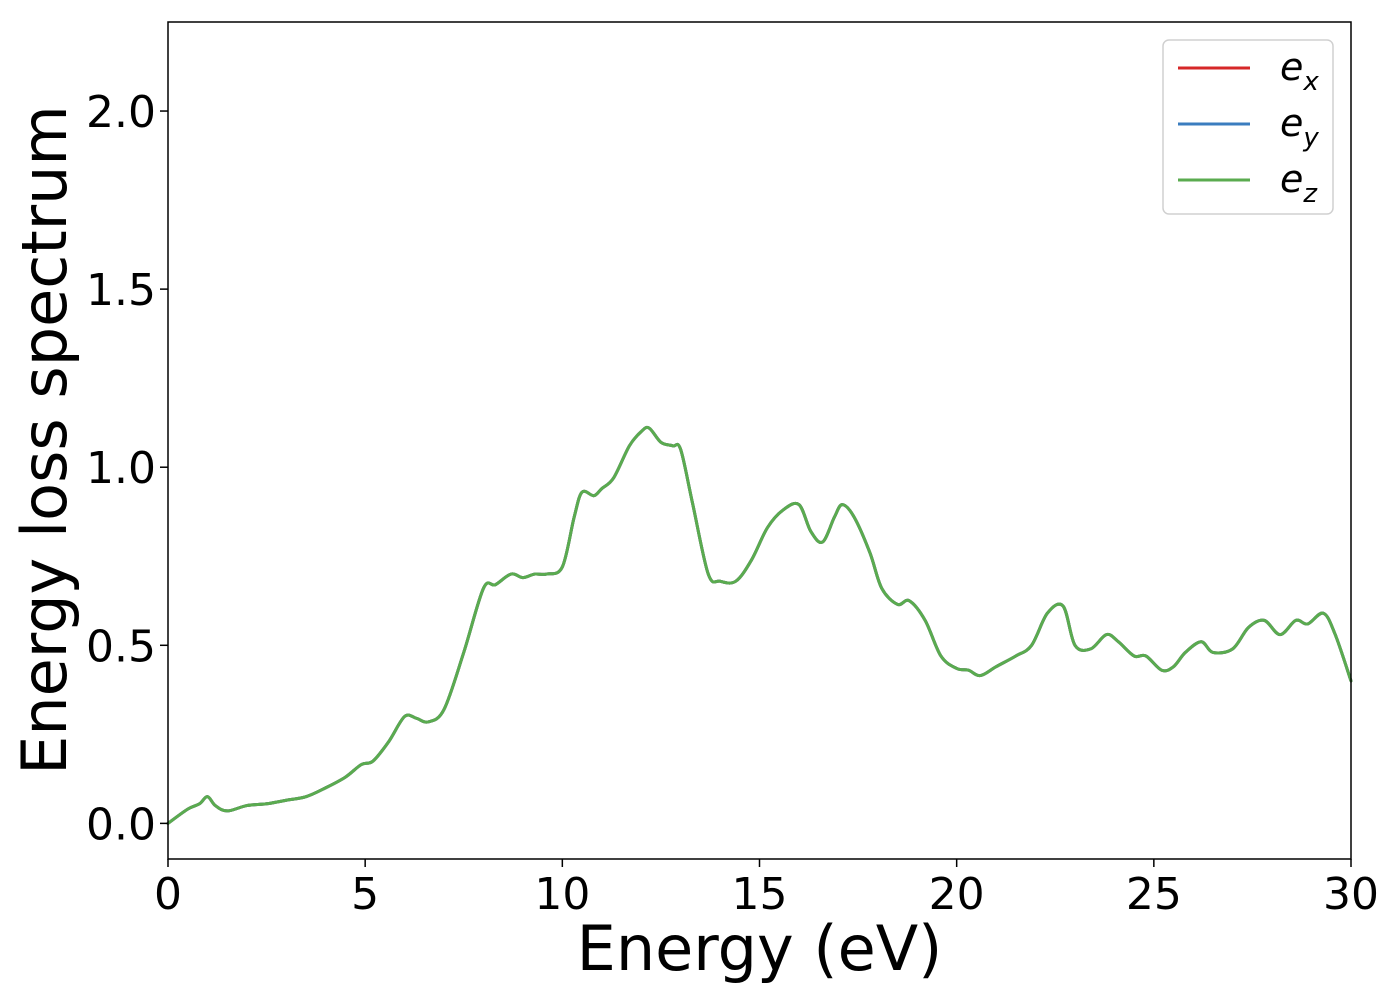  I want to click on y-tick-label: 0.5, so click(121, 646).